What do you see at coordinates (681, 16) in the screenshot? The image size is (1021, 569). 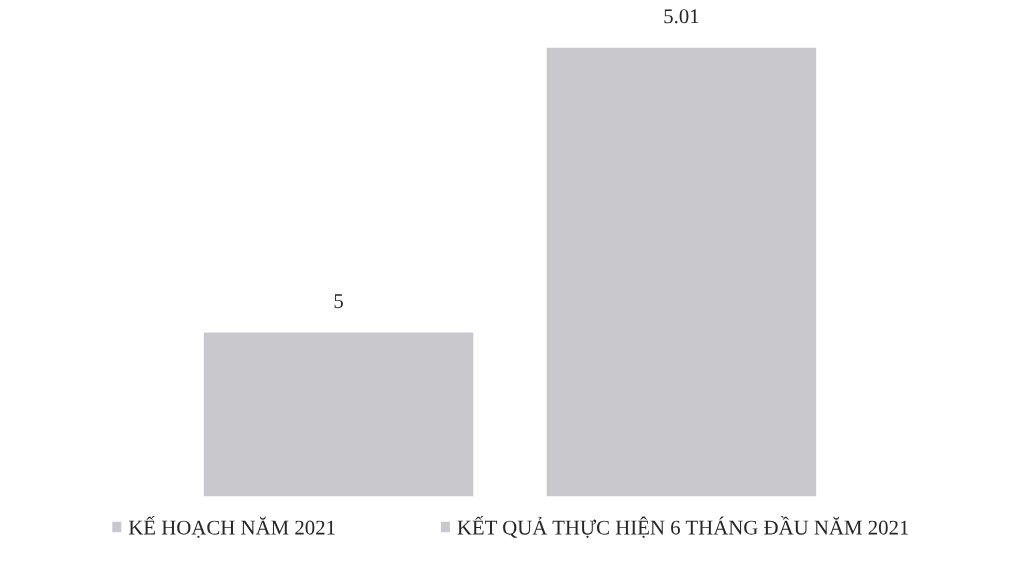 I see `data-label: 5.01` at bounding box center [681, 16].